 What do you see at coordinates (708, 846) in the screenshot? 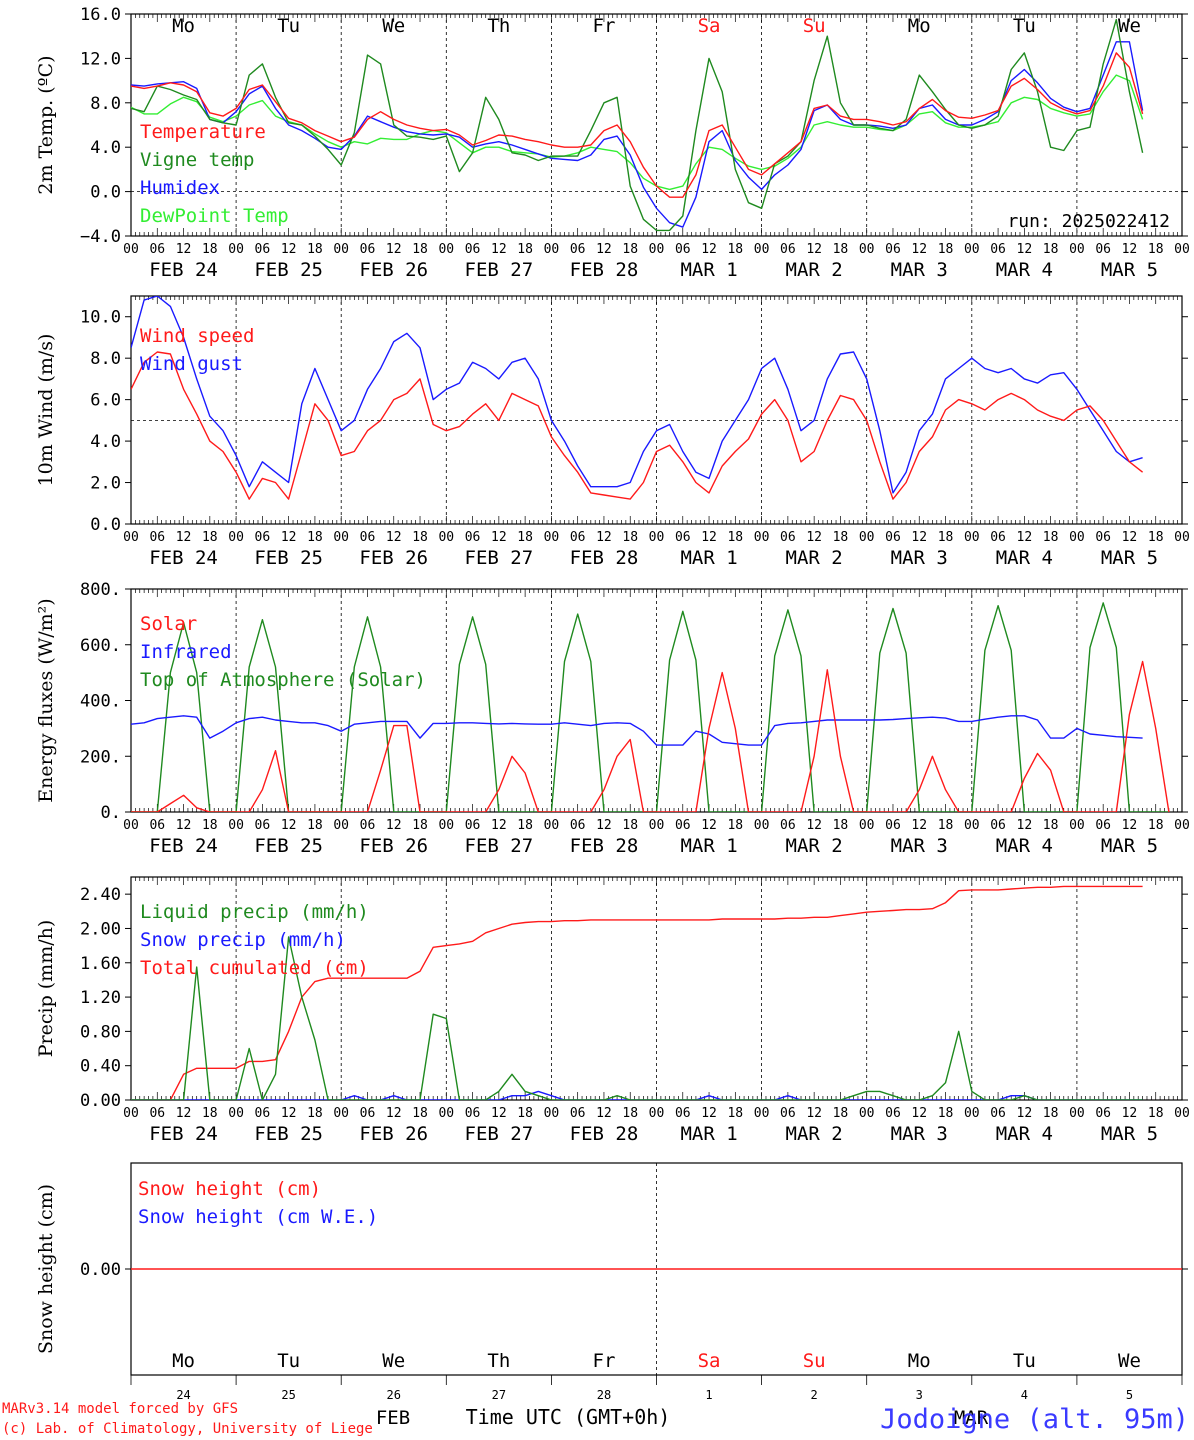
I see `day-label: MAR 1` at bounding box center [708, 846].